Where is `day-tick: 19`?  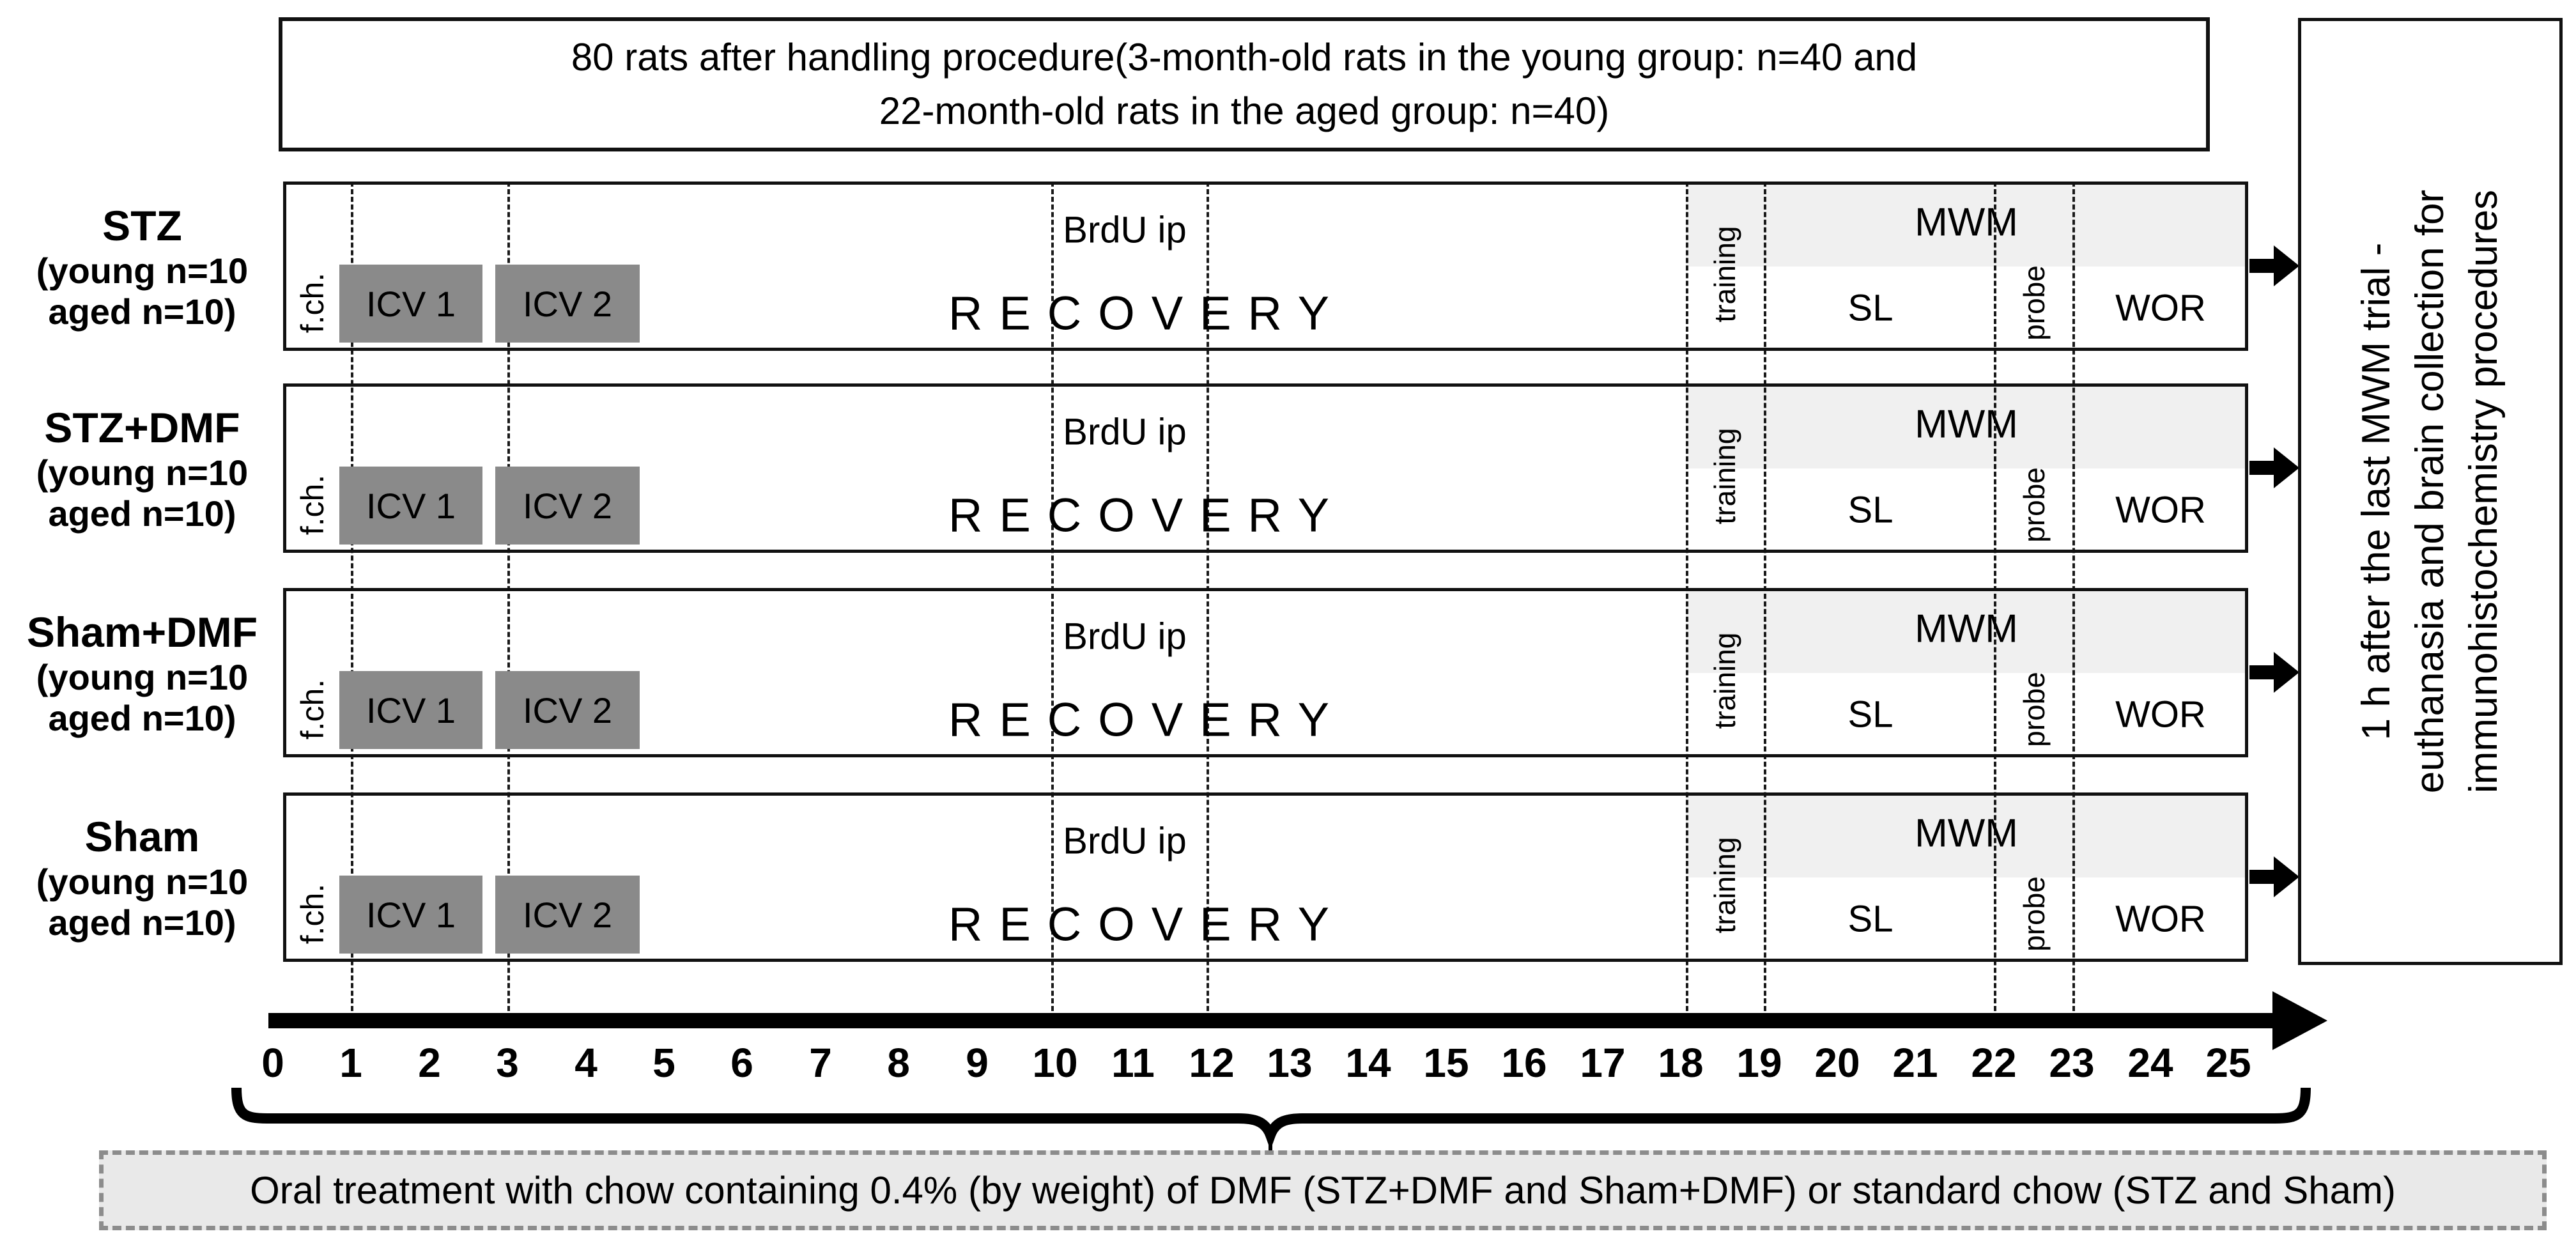
day-tick: 19 is located at coordinates (1759, 1063).